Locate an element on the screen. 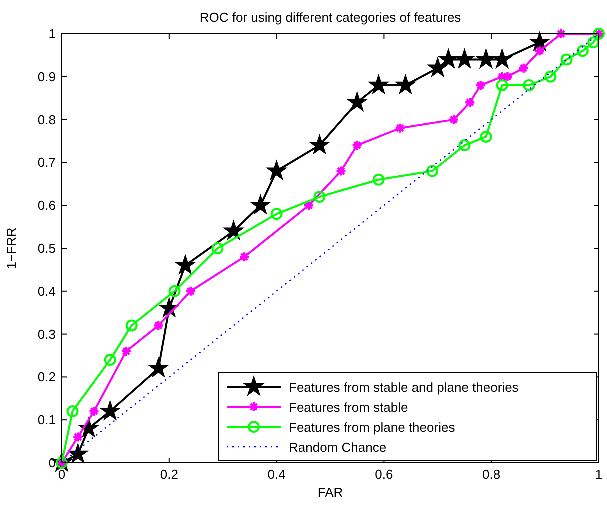  chart-title: ROC for using different categories of features is located at coordinates (331, 17).